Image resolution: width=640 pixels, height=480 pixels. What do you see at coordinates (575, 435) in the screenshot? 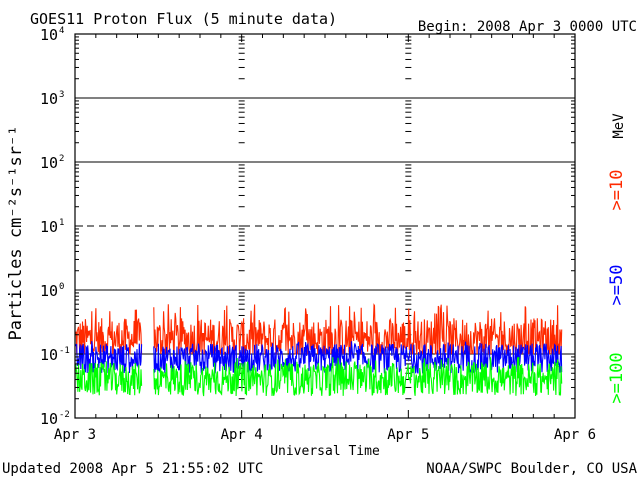
I see `x-tick-label: Apr 6` at bounding box center [575, 435].